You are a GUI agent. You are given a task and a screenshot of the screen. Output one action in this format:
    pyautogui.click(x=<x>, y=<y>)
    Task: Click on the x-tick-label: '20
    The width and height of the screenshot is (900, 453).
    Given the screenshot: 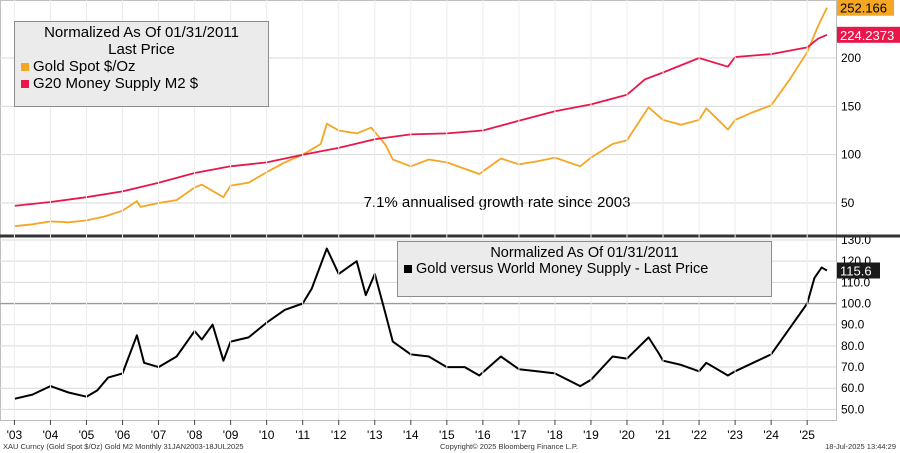 What is the action you would take?
    pyautogui.click(x=627, y=435)
    